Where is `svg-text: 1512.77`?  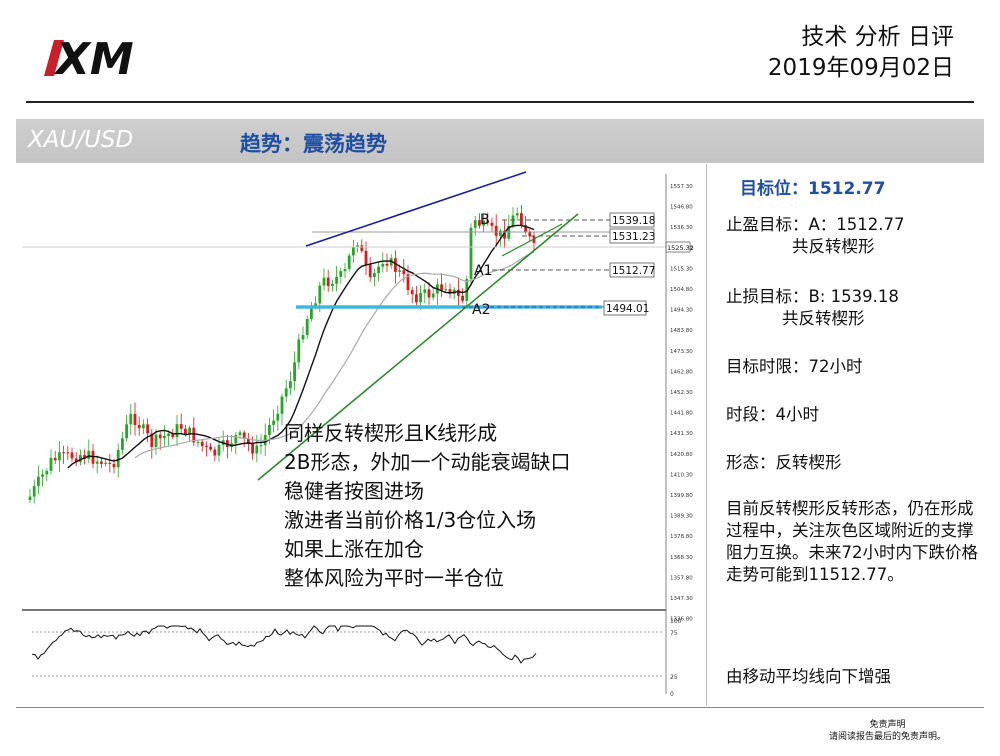 svg-text: 1512.77 is located at coordinates (633, 271).